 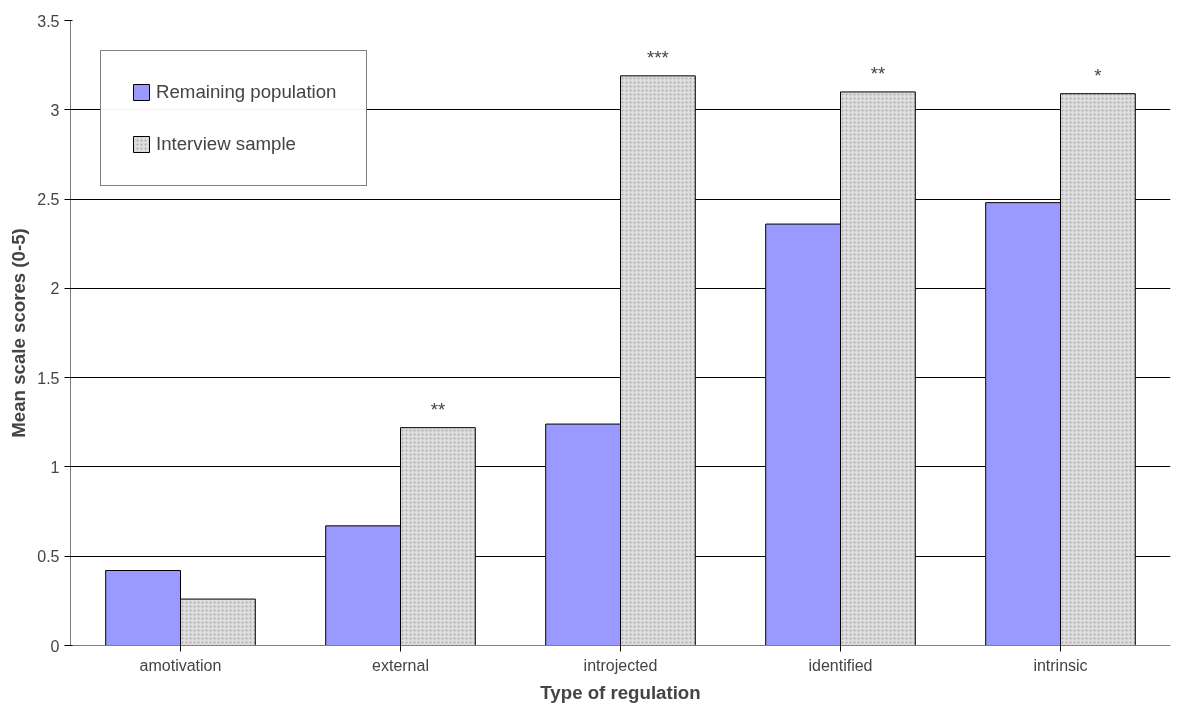 What do you see at coordinates (658, 57) in the screenshot?
I see `annotation: ***` at bounding box center [658, 57].